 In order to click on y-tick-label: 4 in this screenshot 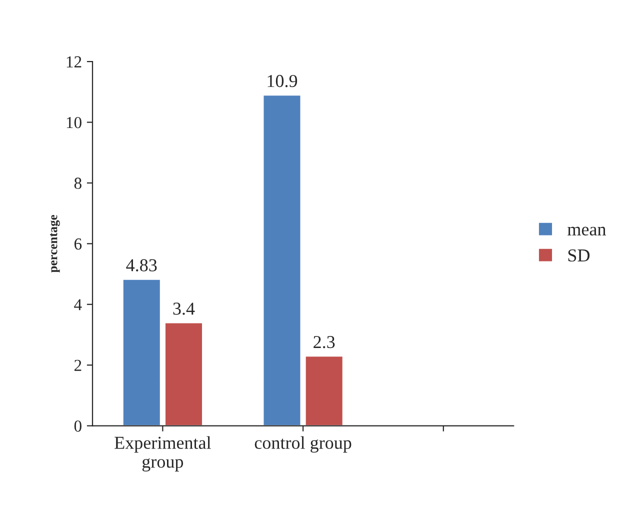, I will do `click(78, 304)`.